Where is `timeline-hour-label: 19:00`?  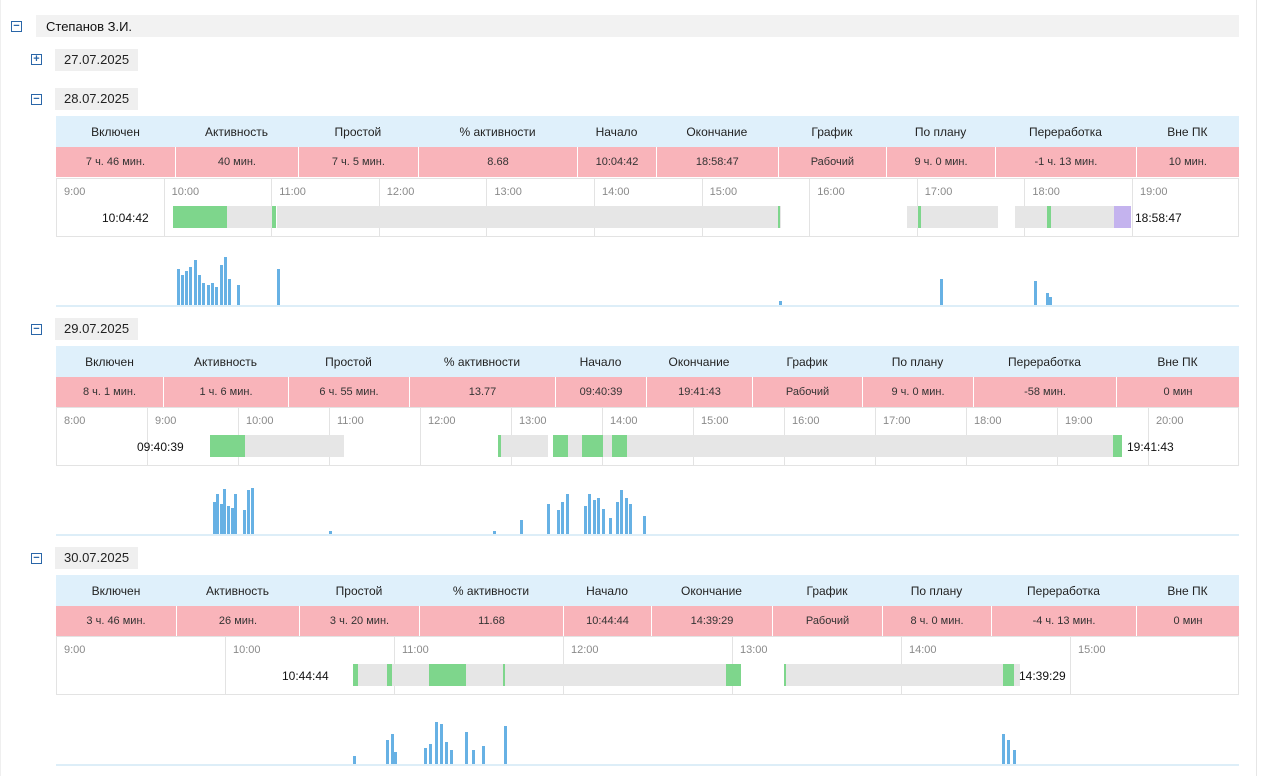 timeline-hour-label: 19:00 is located at coordinates (1154, 192).